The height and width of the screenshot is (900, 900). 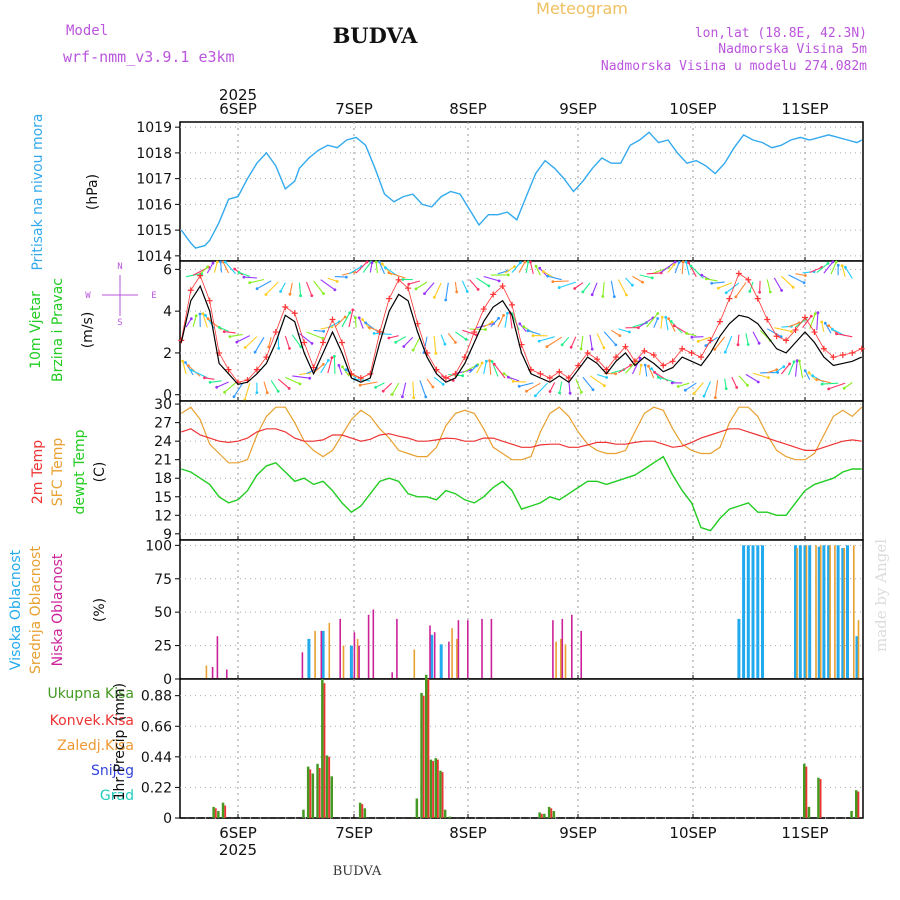 I want to click on cloud-unit: (%), so click(x=100, y=610).